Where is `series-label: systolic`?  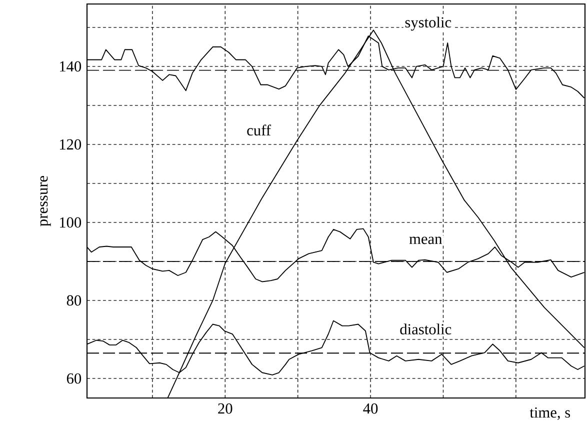
series-label: systolic is located at coordinates (428, 23).